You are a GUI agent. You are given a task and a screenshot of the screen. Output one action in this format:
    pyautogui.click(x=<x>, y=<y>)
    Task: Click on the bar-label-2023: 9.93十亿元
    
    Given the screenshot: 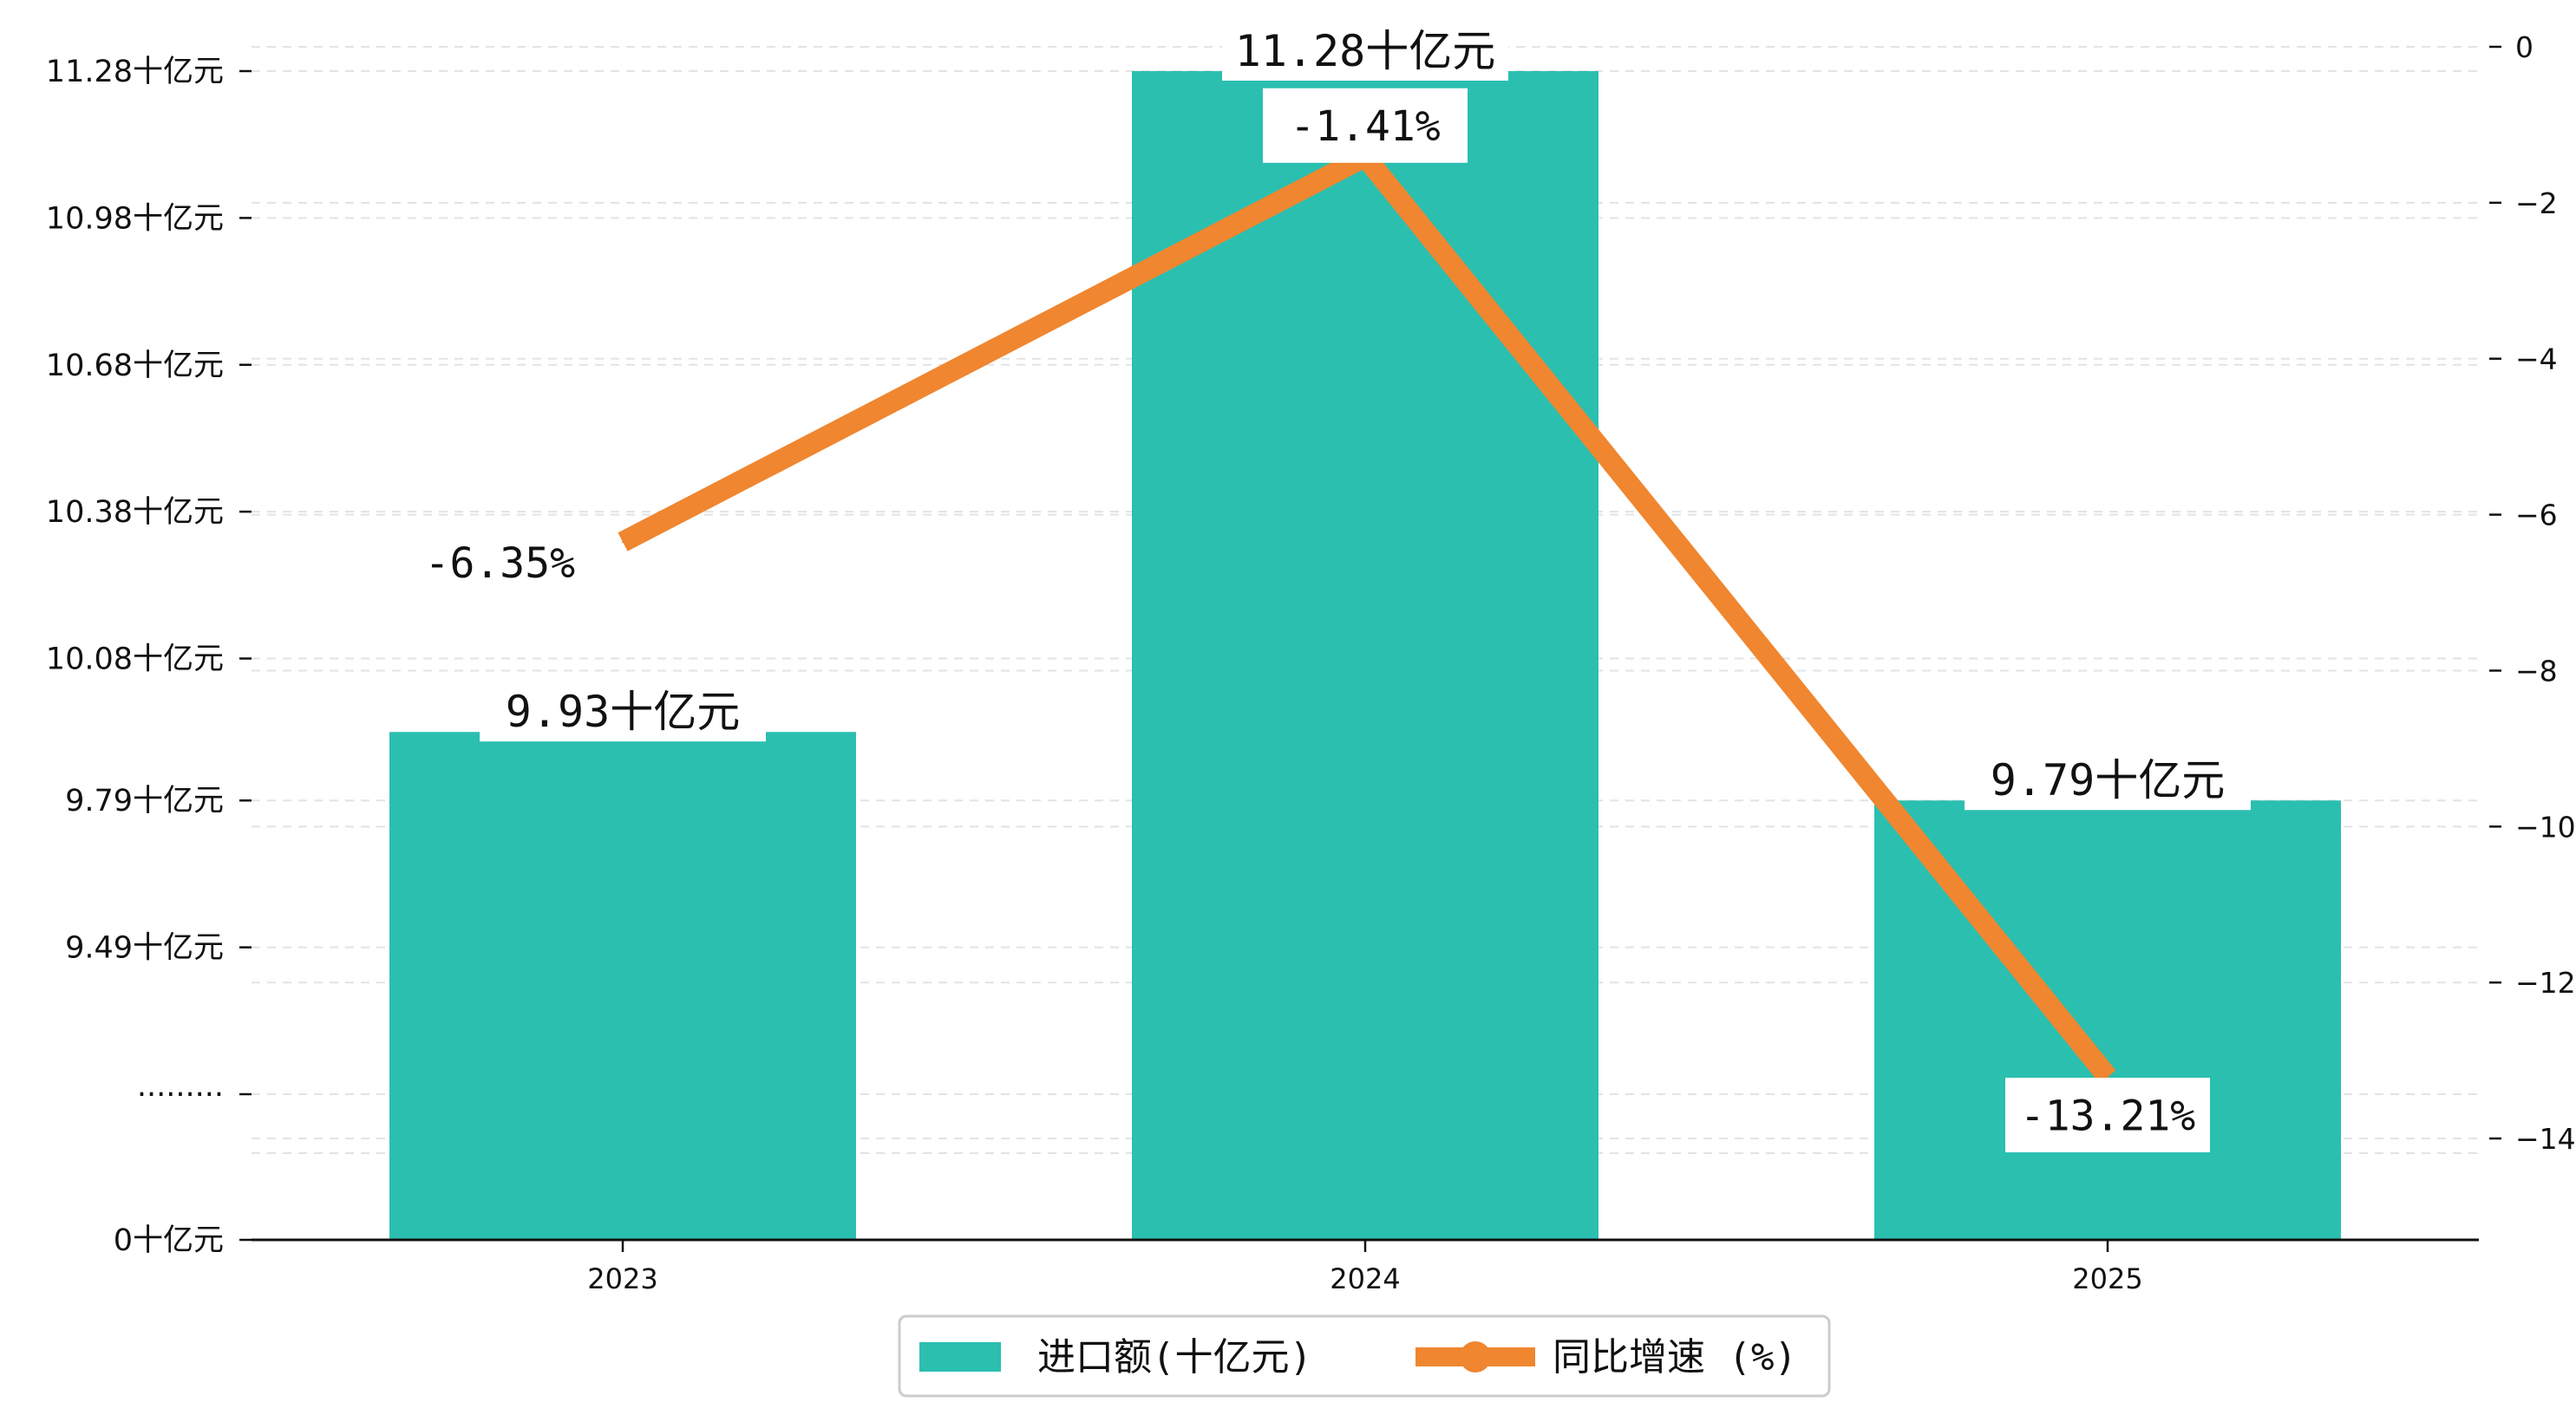 What is the action you would take?
    pyautogui.click(x=623, y=712)
    